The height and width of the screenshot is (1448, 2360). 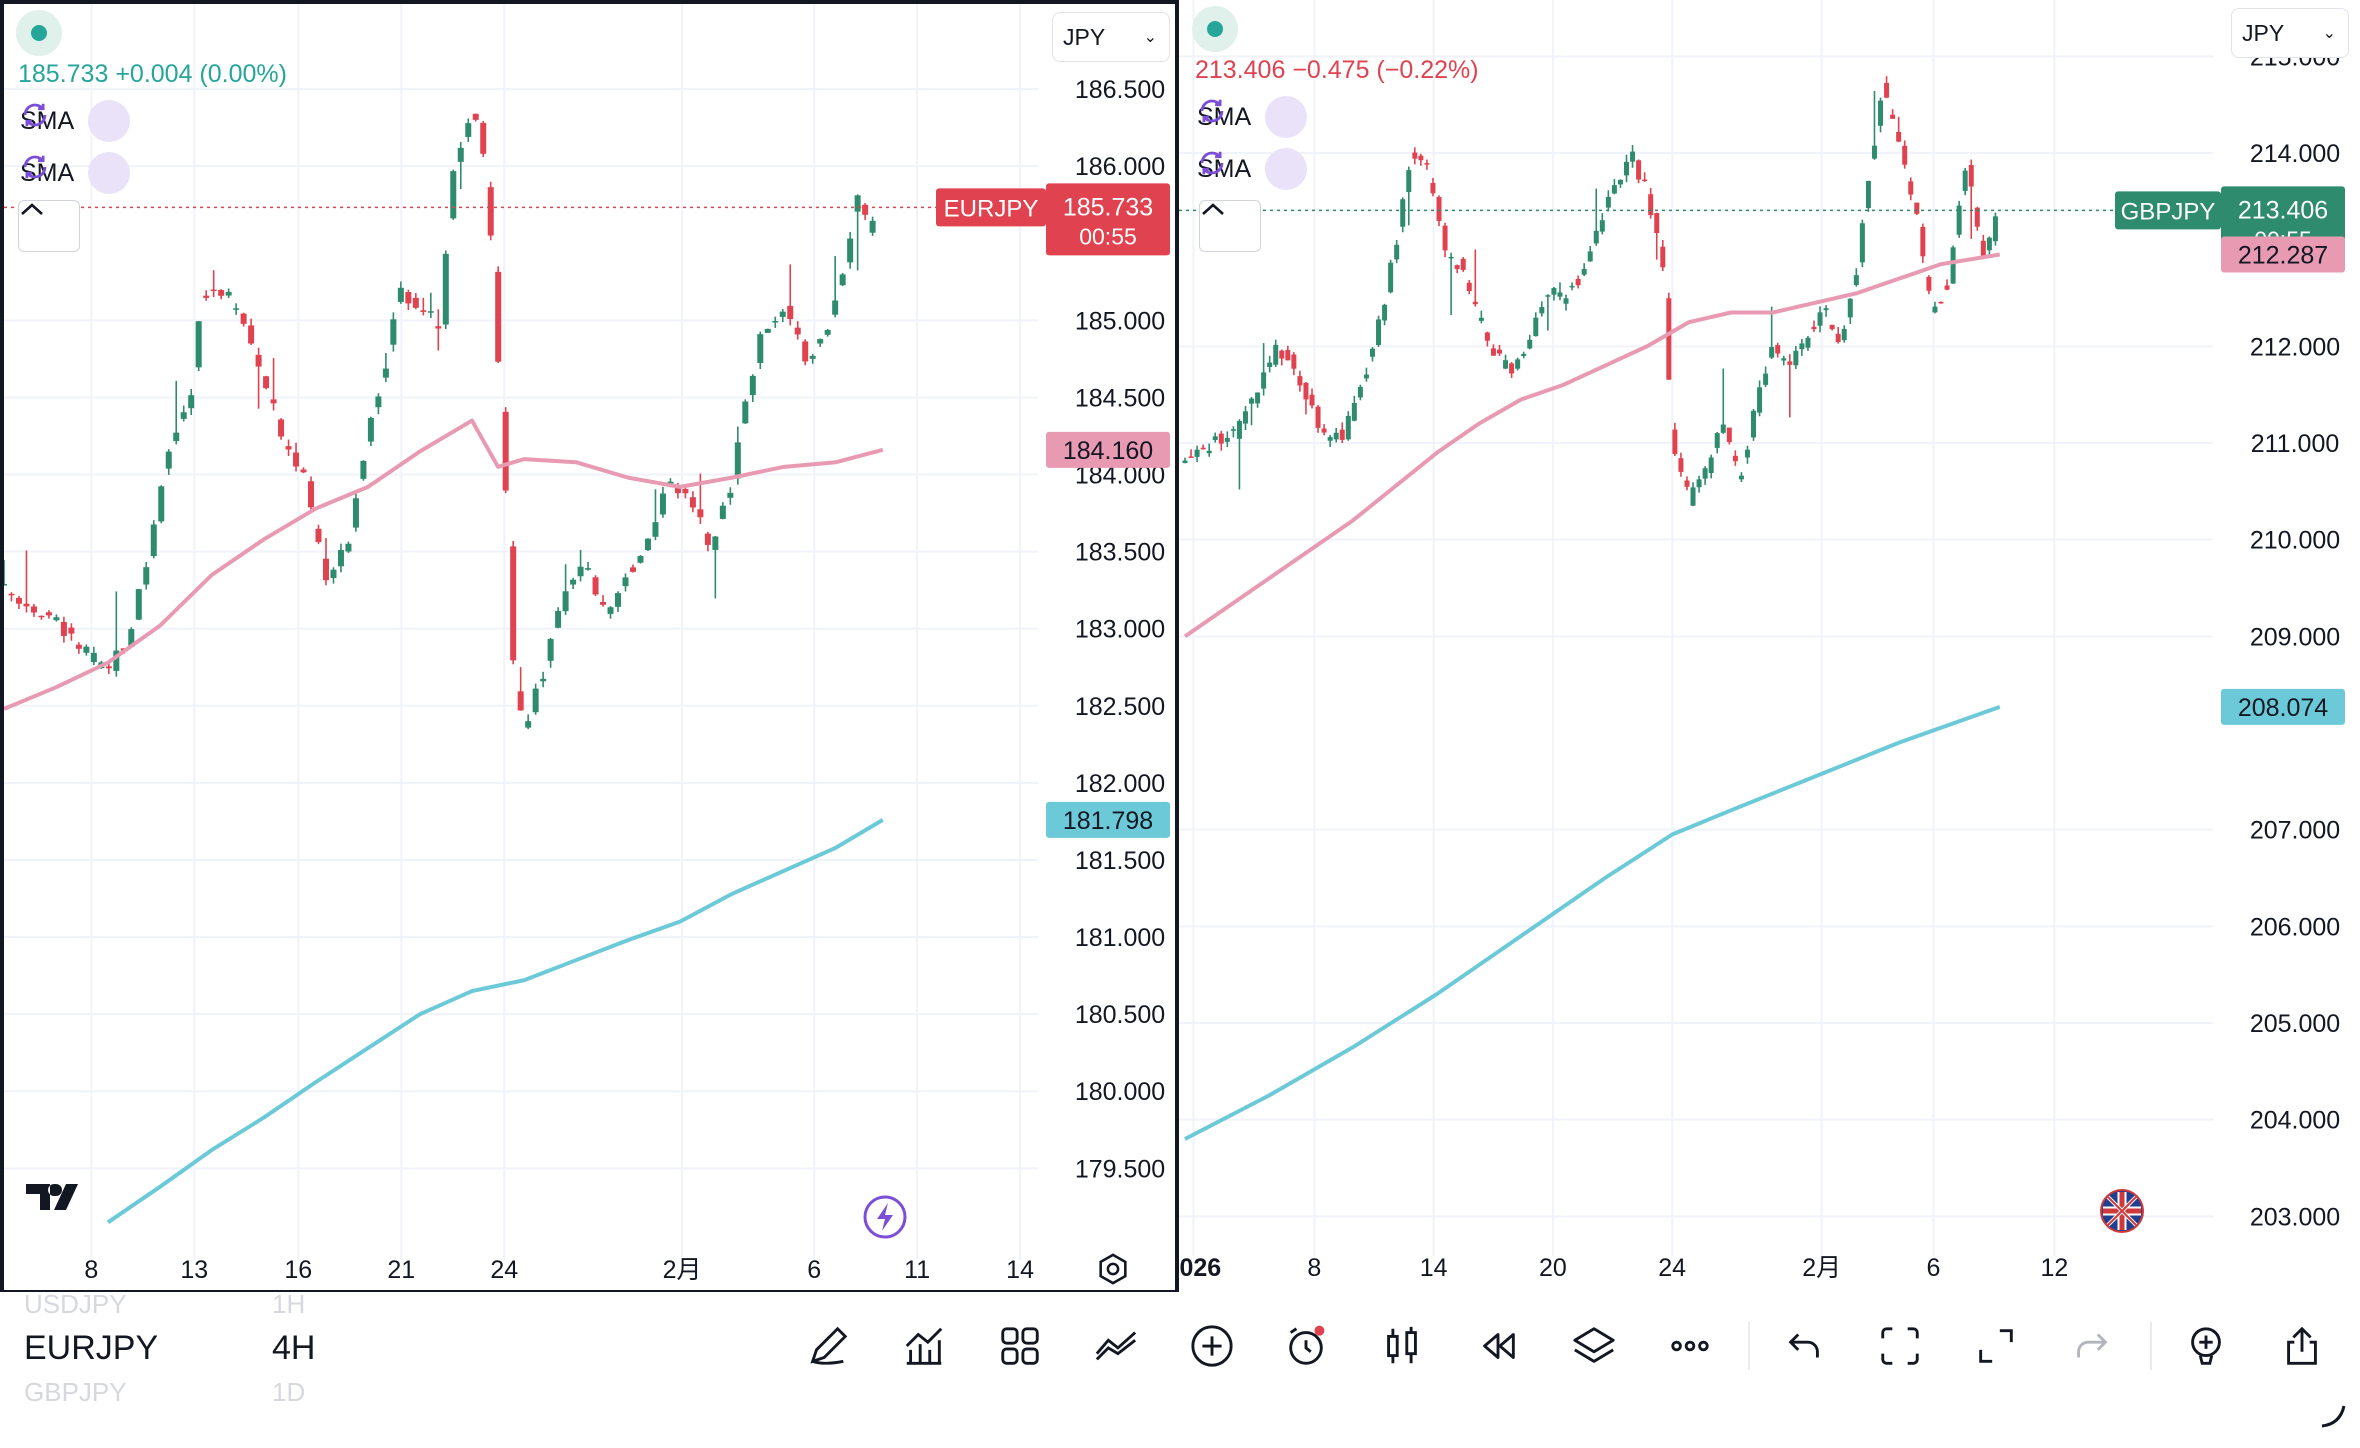 I want to click on indicators-icon, so click(x=924, y=1346).